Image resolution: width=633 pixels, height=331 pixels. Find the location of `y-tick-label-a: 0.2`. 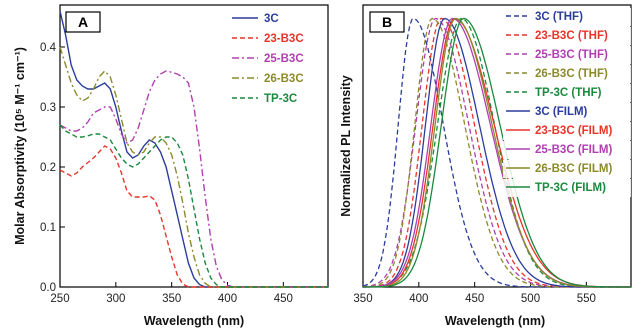

y-tick-label-a: 0.2 is located at coordinates (48, 168).